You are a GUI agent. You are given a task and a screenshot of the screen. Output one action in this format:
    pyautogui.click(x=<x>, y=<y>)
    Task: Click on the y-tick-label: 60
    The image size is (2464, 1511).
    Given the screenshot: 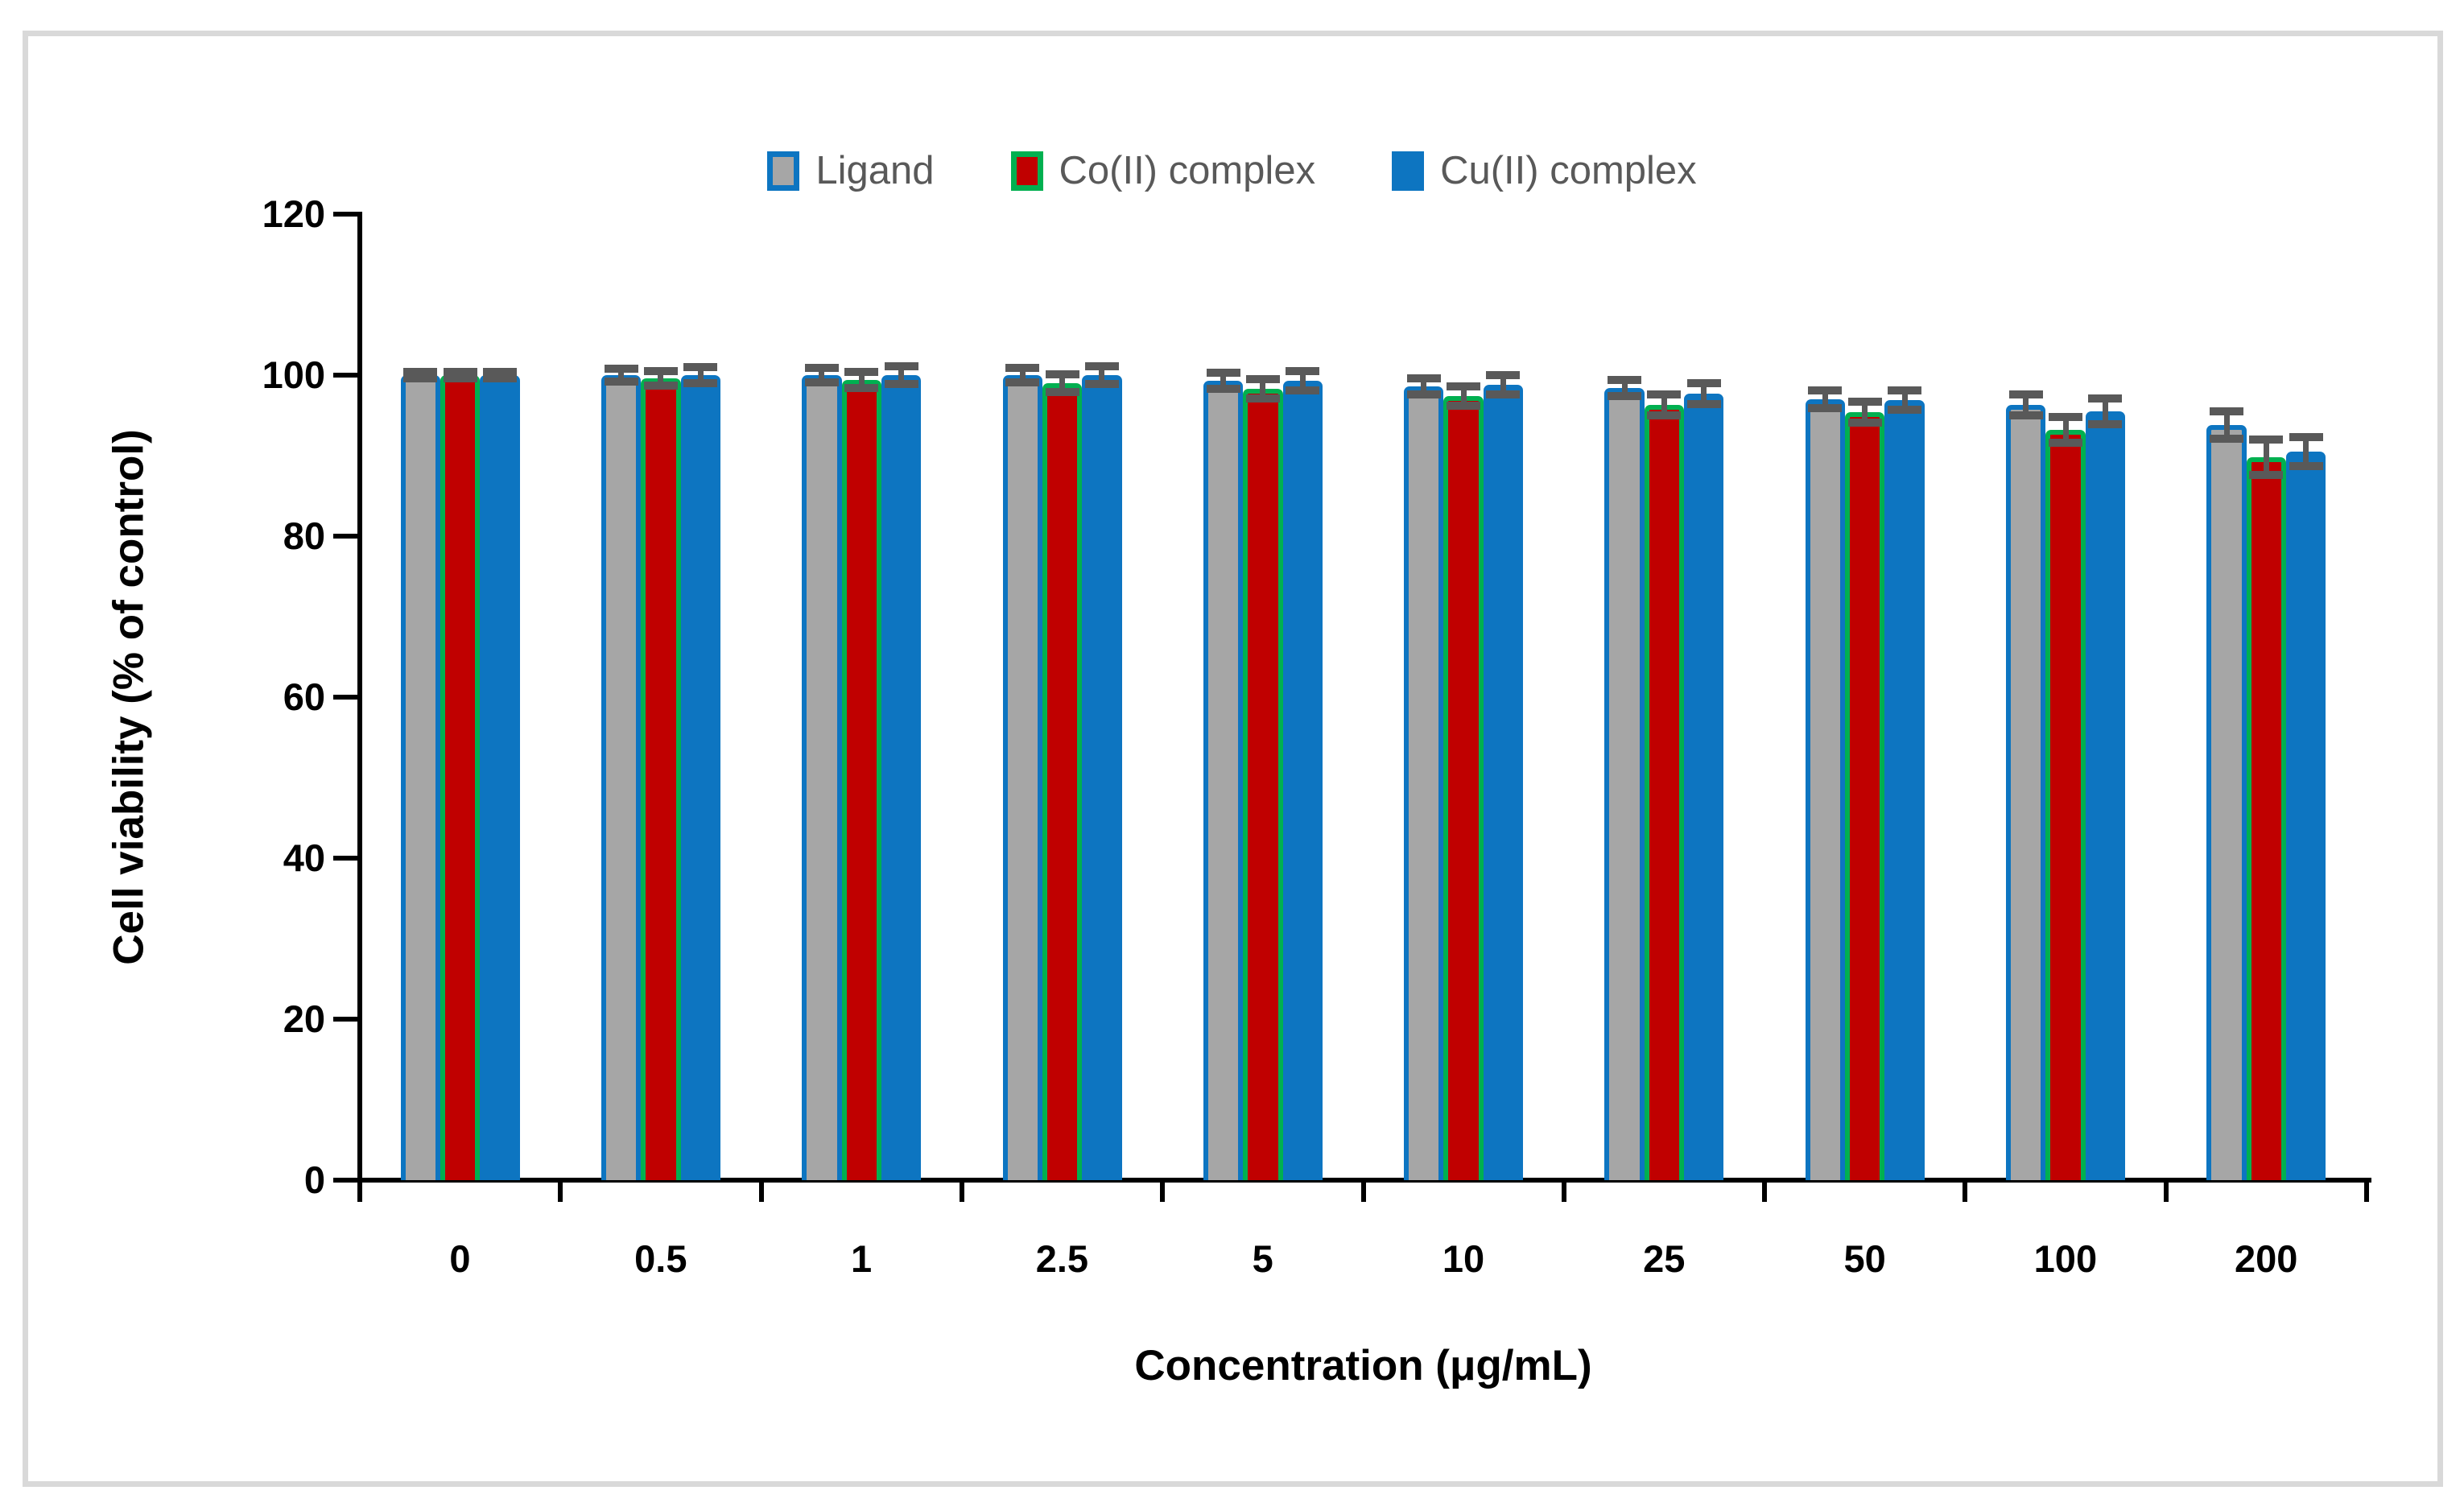 What is the action you would take?
    pyautogui.click(x=304, y=697)
    